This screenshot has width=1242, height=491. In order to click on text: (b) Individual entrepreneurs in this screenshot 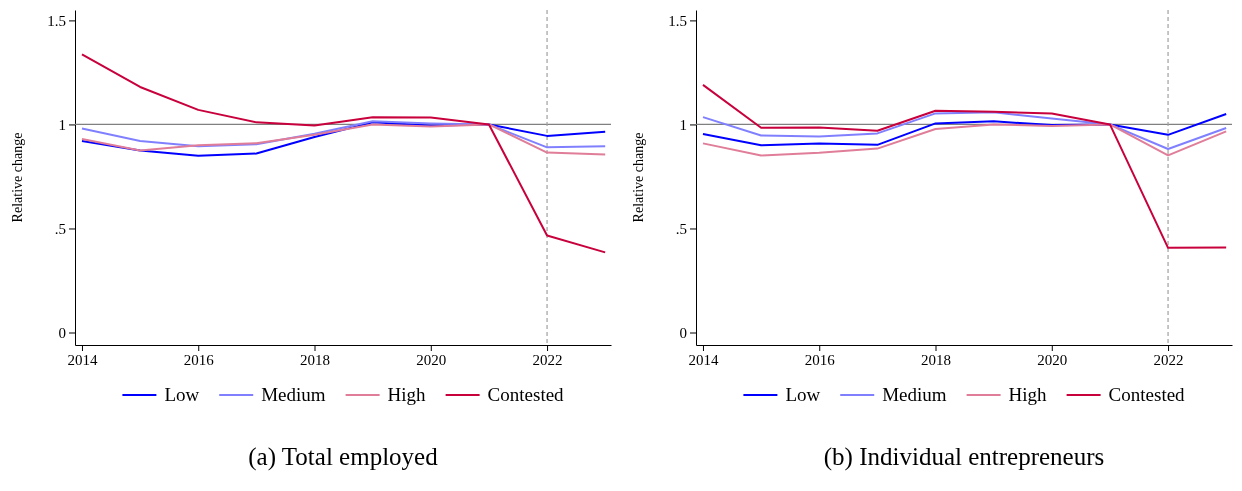, I will do `click(964, 457)`.